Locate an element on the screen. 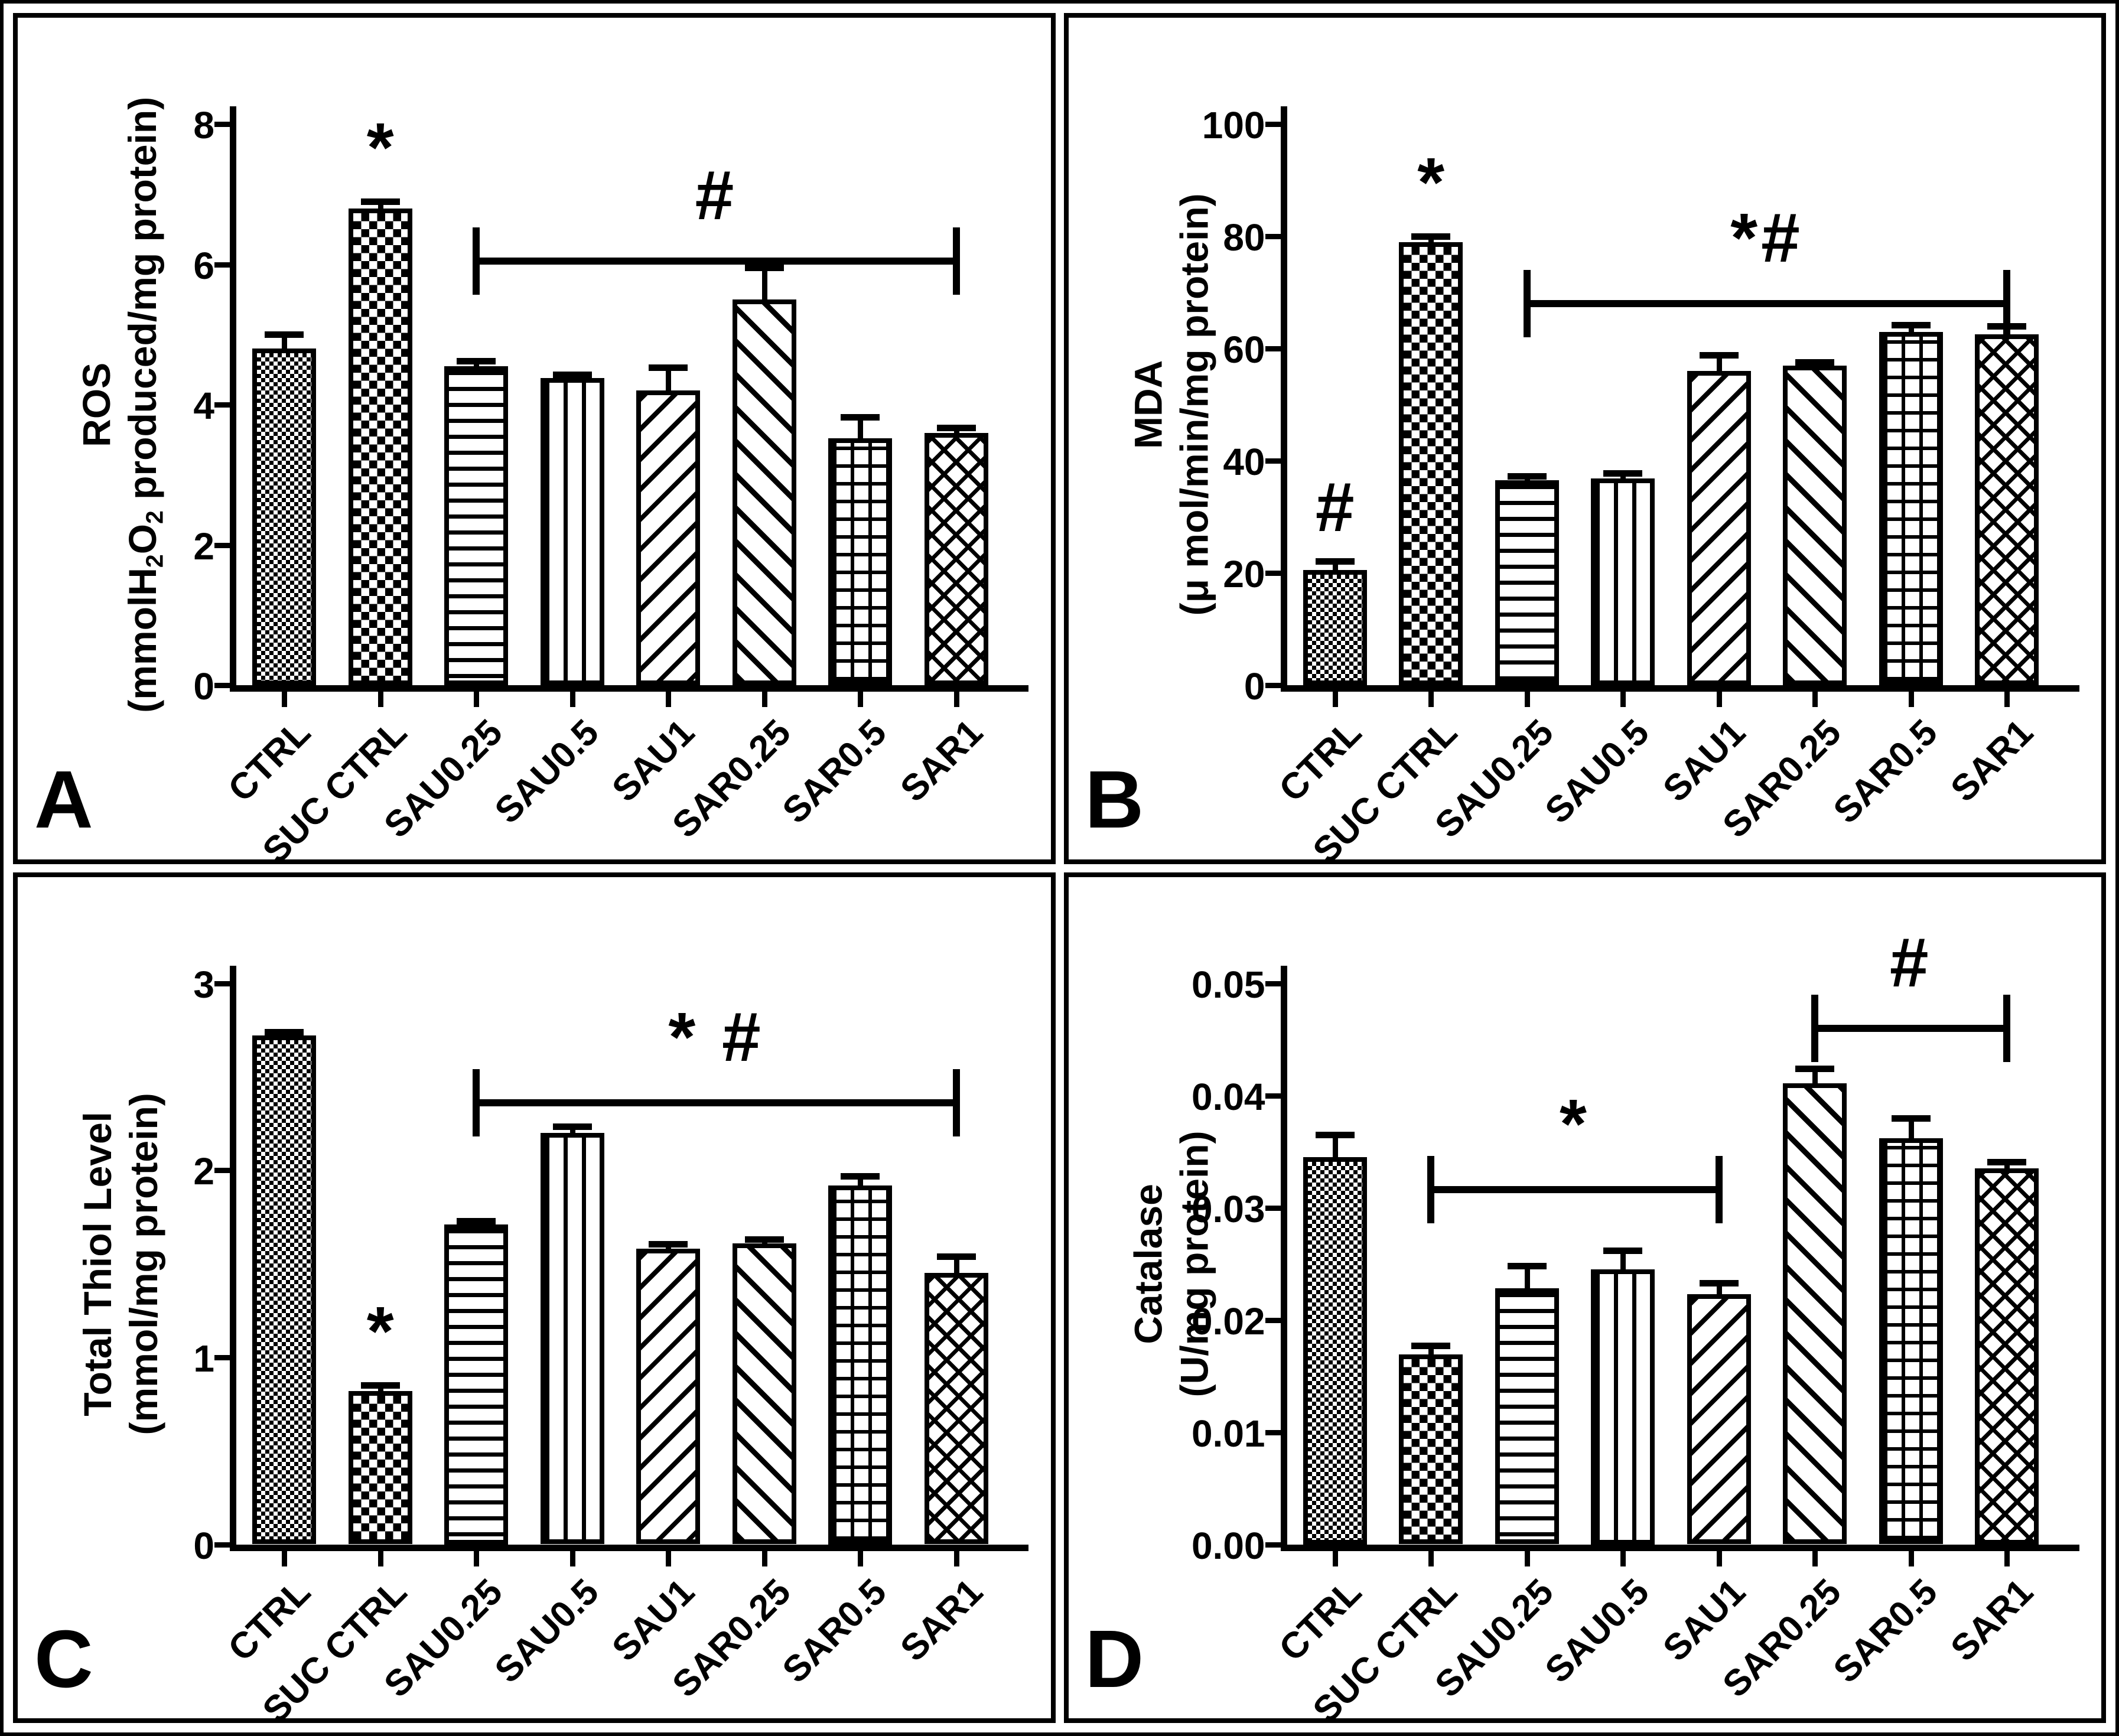 The image size is (2119, 1736). bar-SAU1 is located at coordinates (668, 1397).